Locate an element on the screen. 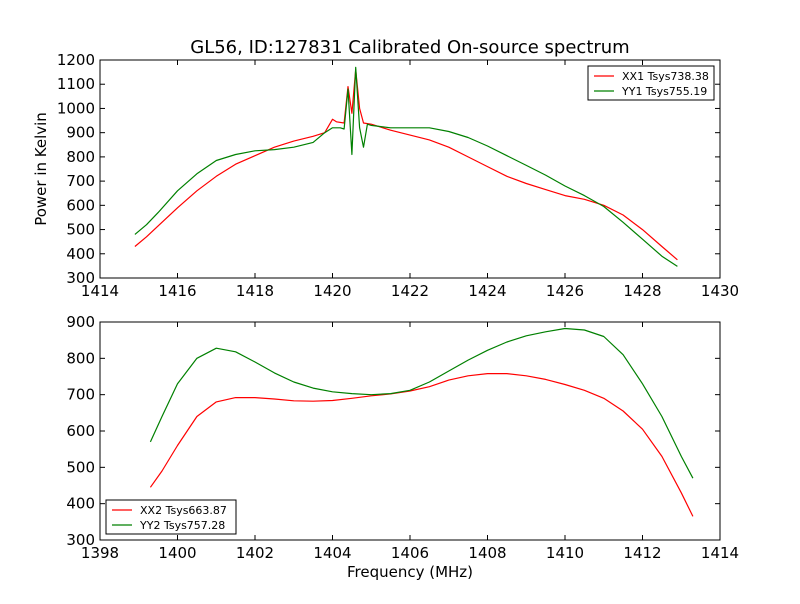 Image resolution: width=800 pixels, height=604 pixels. top-y-tick-label: 700 is located at coordinates (80, 181).